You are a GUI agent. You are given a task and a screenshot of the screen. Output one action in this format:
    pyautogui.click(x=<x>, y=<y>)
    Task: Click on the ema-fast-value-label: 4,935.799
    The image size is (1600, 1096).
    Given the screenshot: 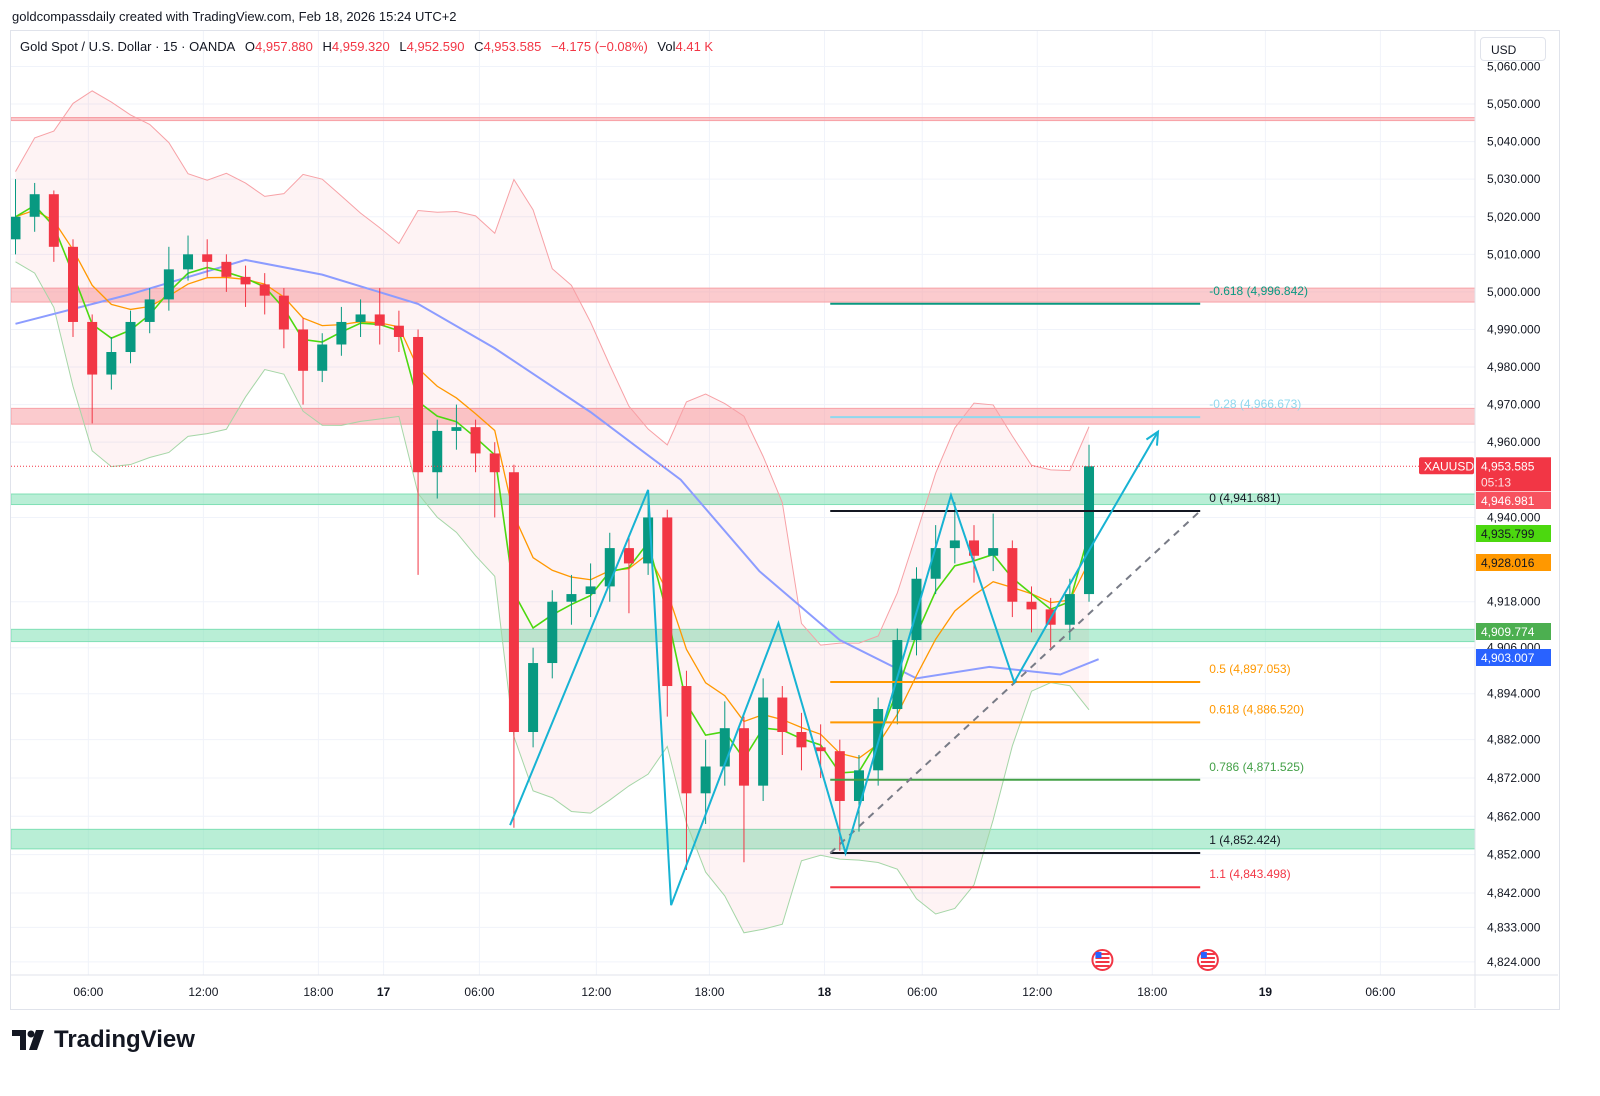 What is the action you would take?
    pyautogui.click(x=1513, y=533)
    